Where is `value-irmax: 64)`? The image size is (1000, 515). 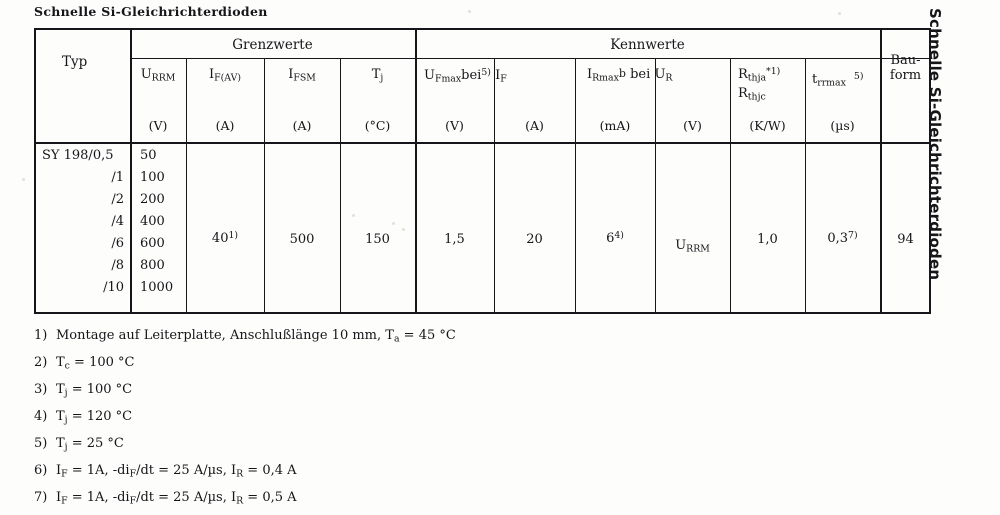
value-irmax: 64) is located at coordinates (615, 238).